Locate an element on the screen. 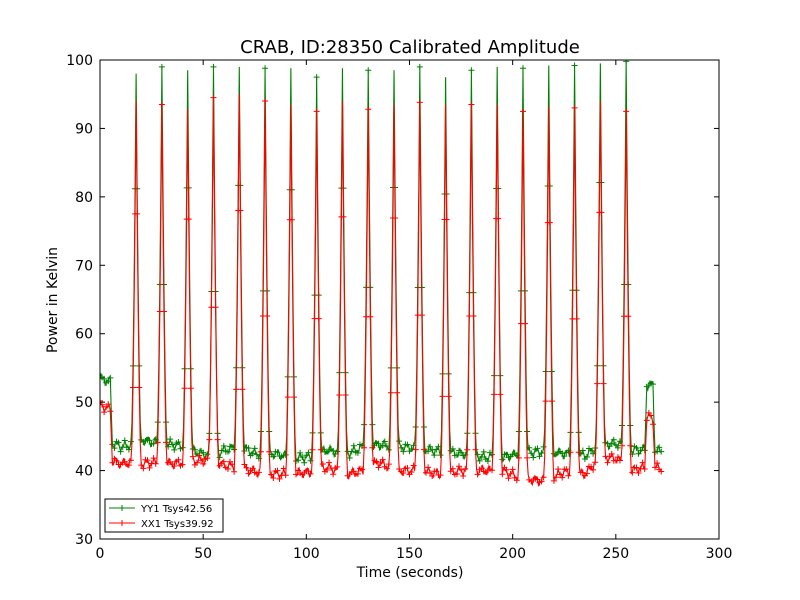 The width and height of the screenshot is (800, 600). legend-box is located at coordinates (164, 515).